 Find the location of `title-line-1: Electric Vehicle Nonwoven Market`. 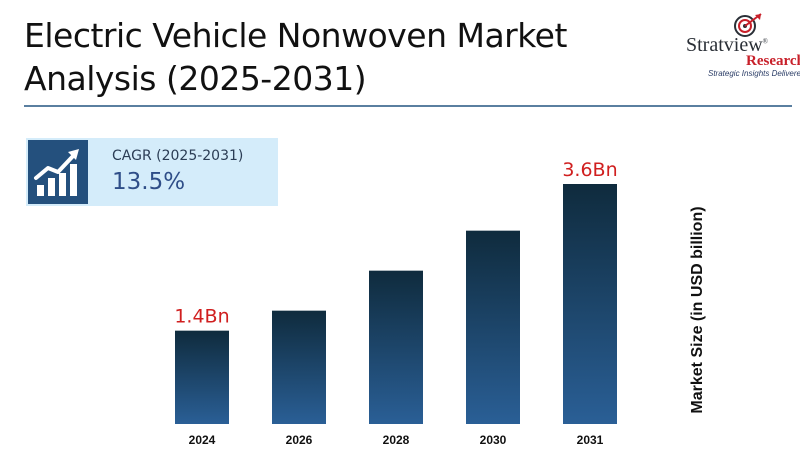

title-line-1: Electric Vehicle Nonwoven Market is located at coordinates (295, 35).